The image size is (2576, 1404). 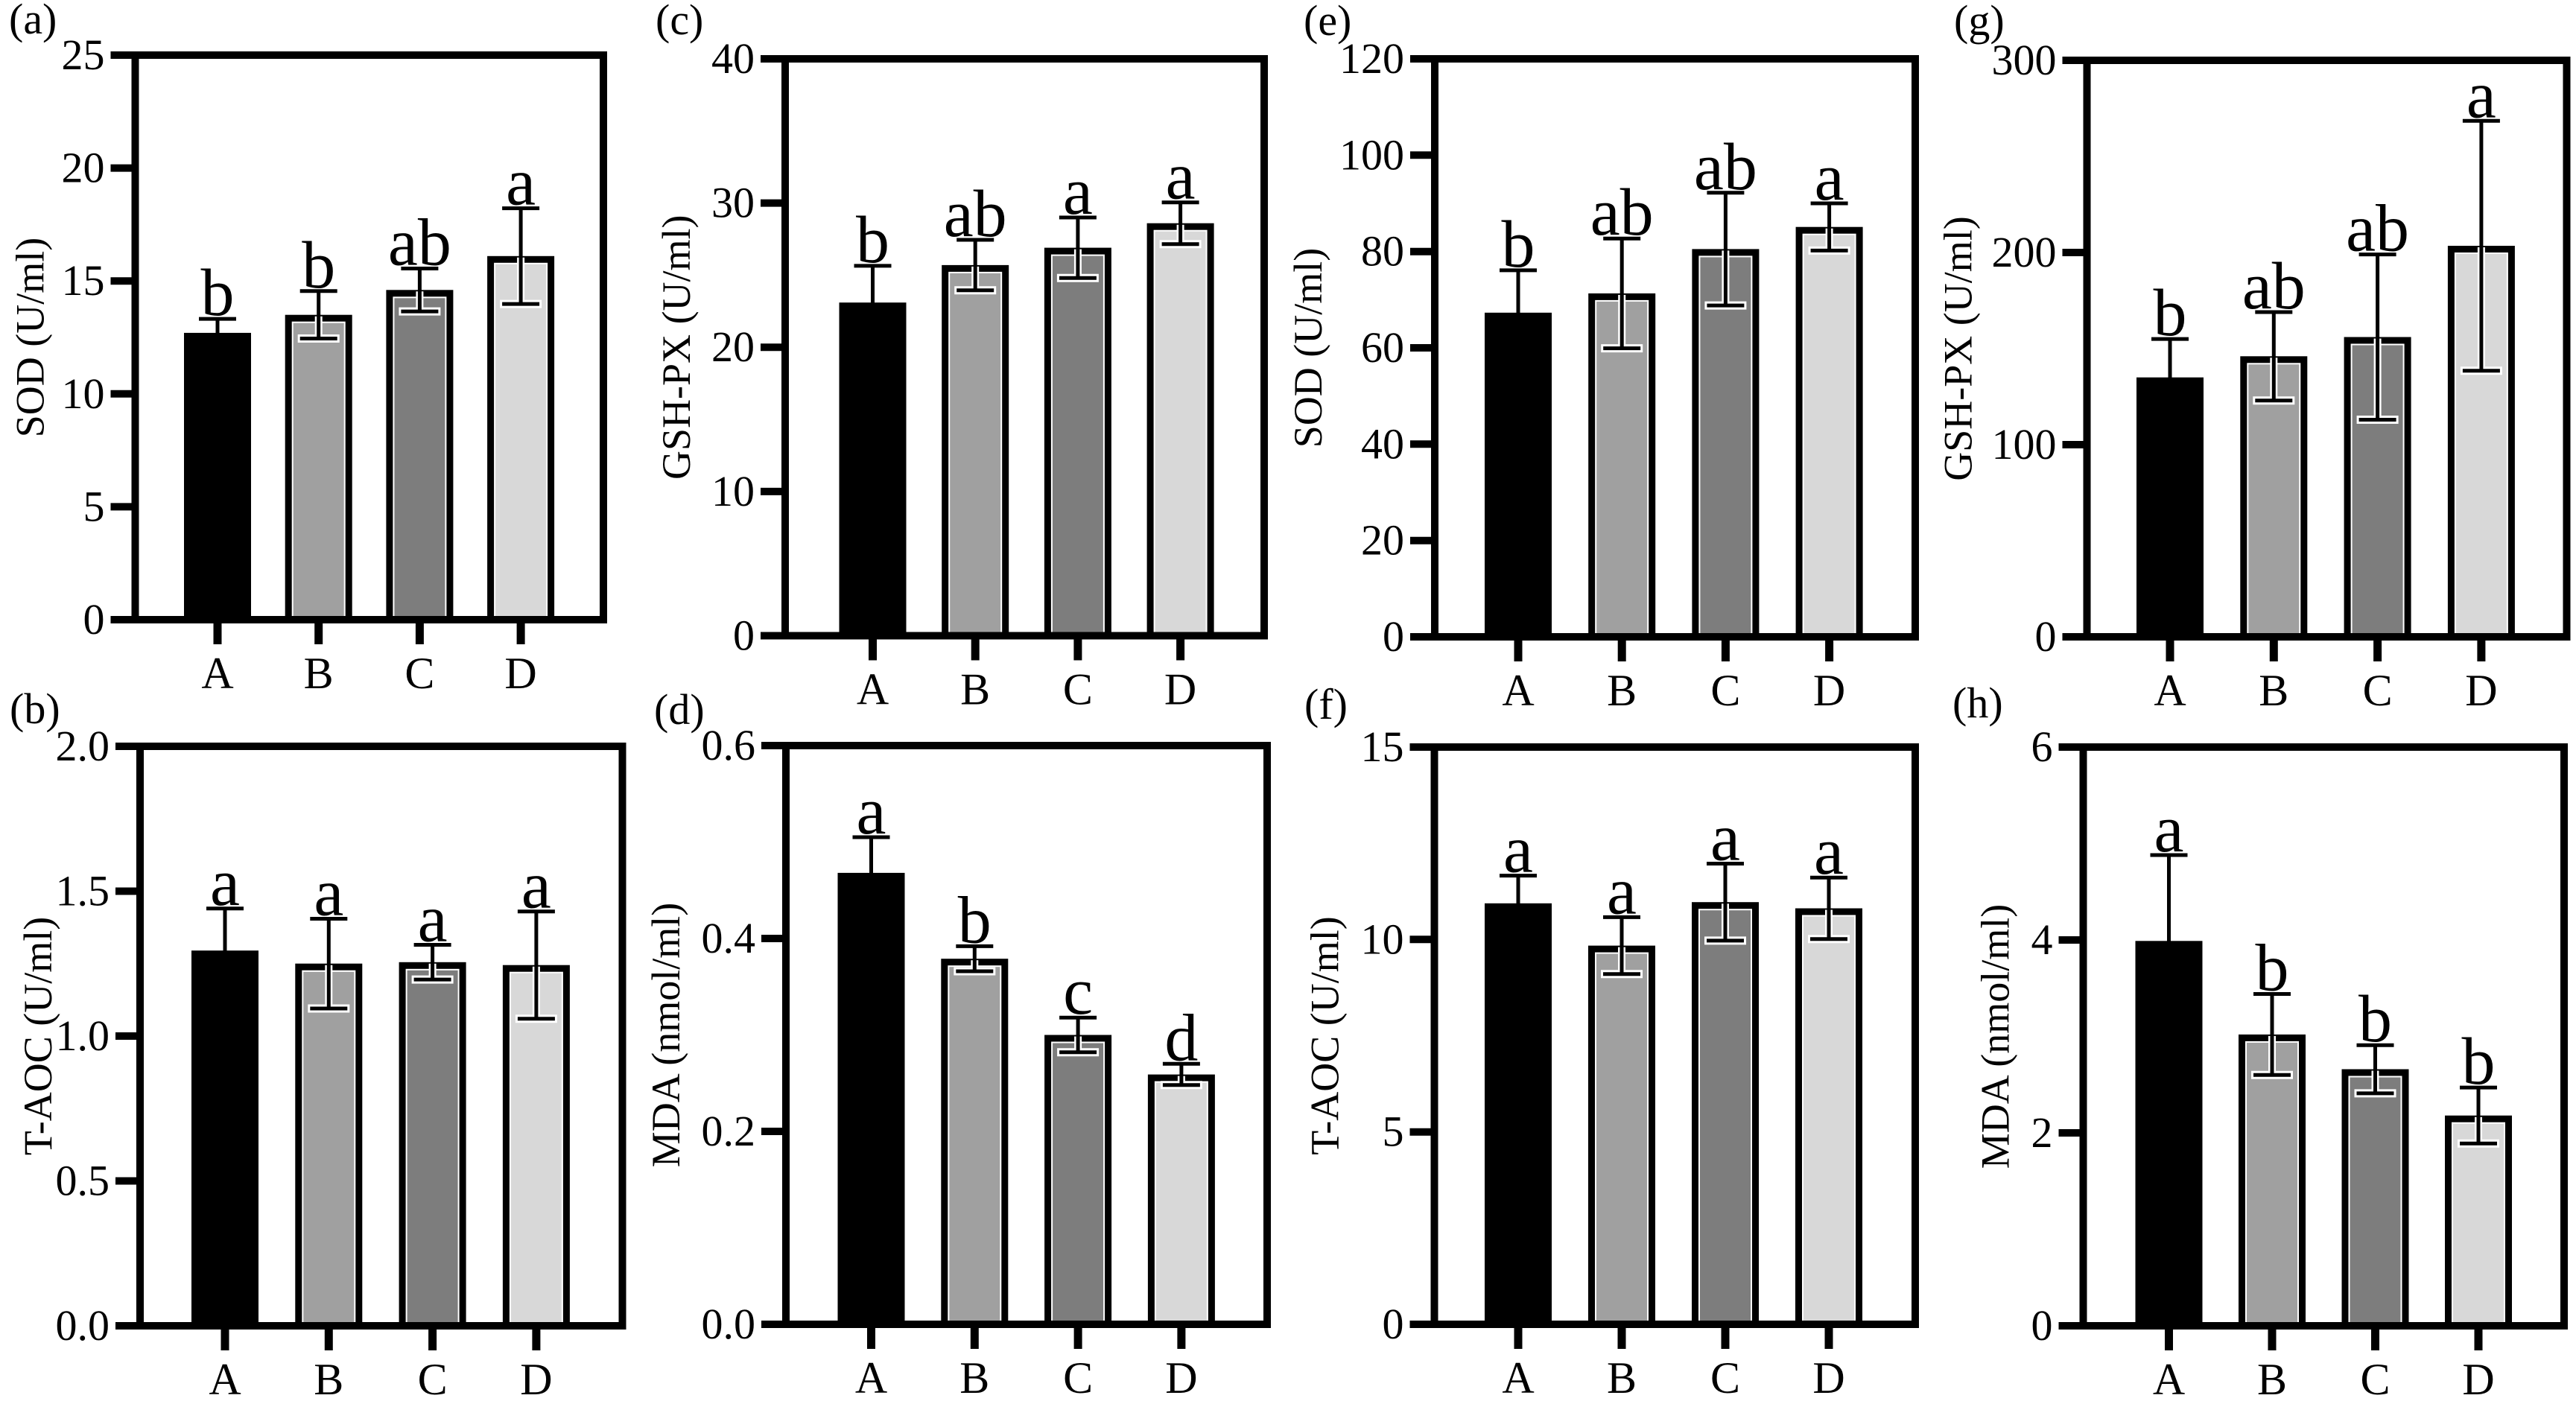 I want to click on svg-text: (d), so click(x=680, y=709).